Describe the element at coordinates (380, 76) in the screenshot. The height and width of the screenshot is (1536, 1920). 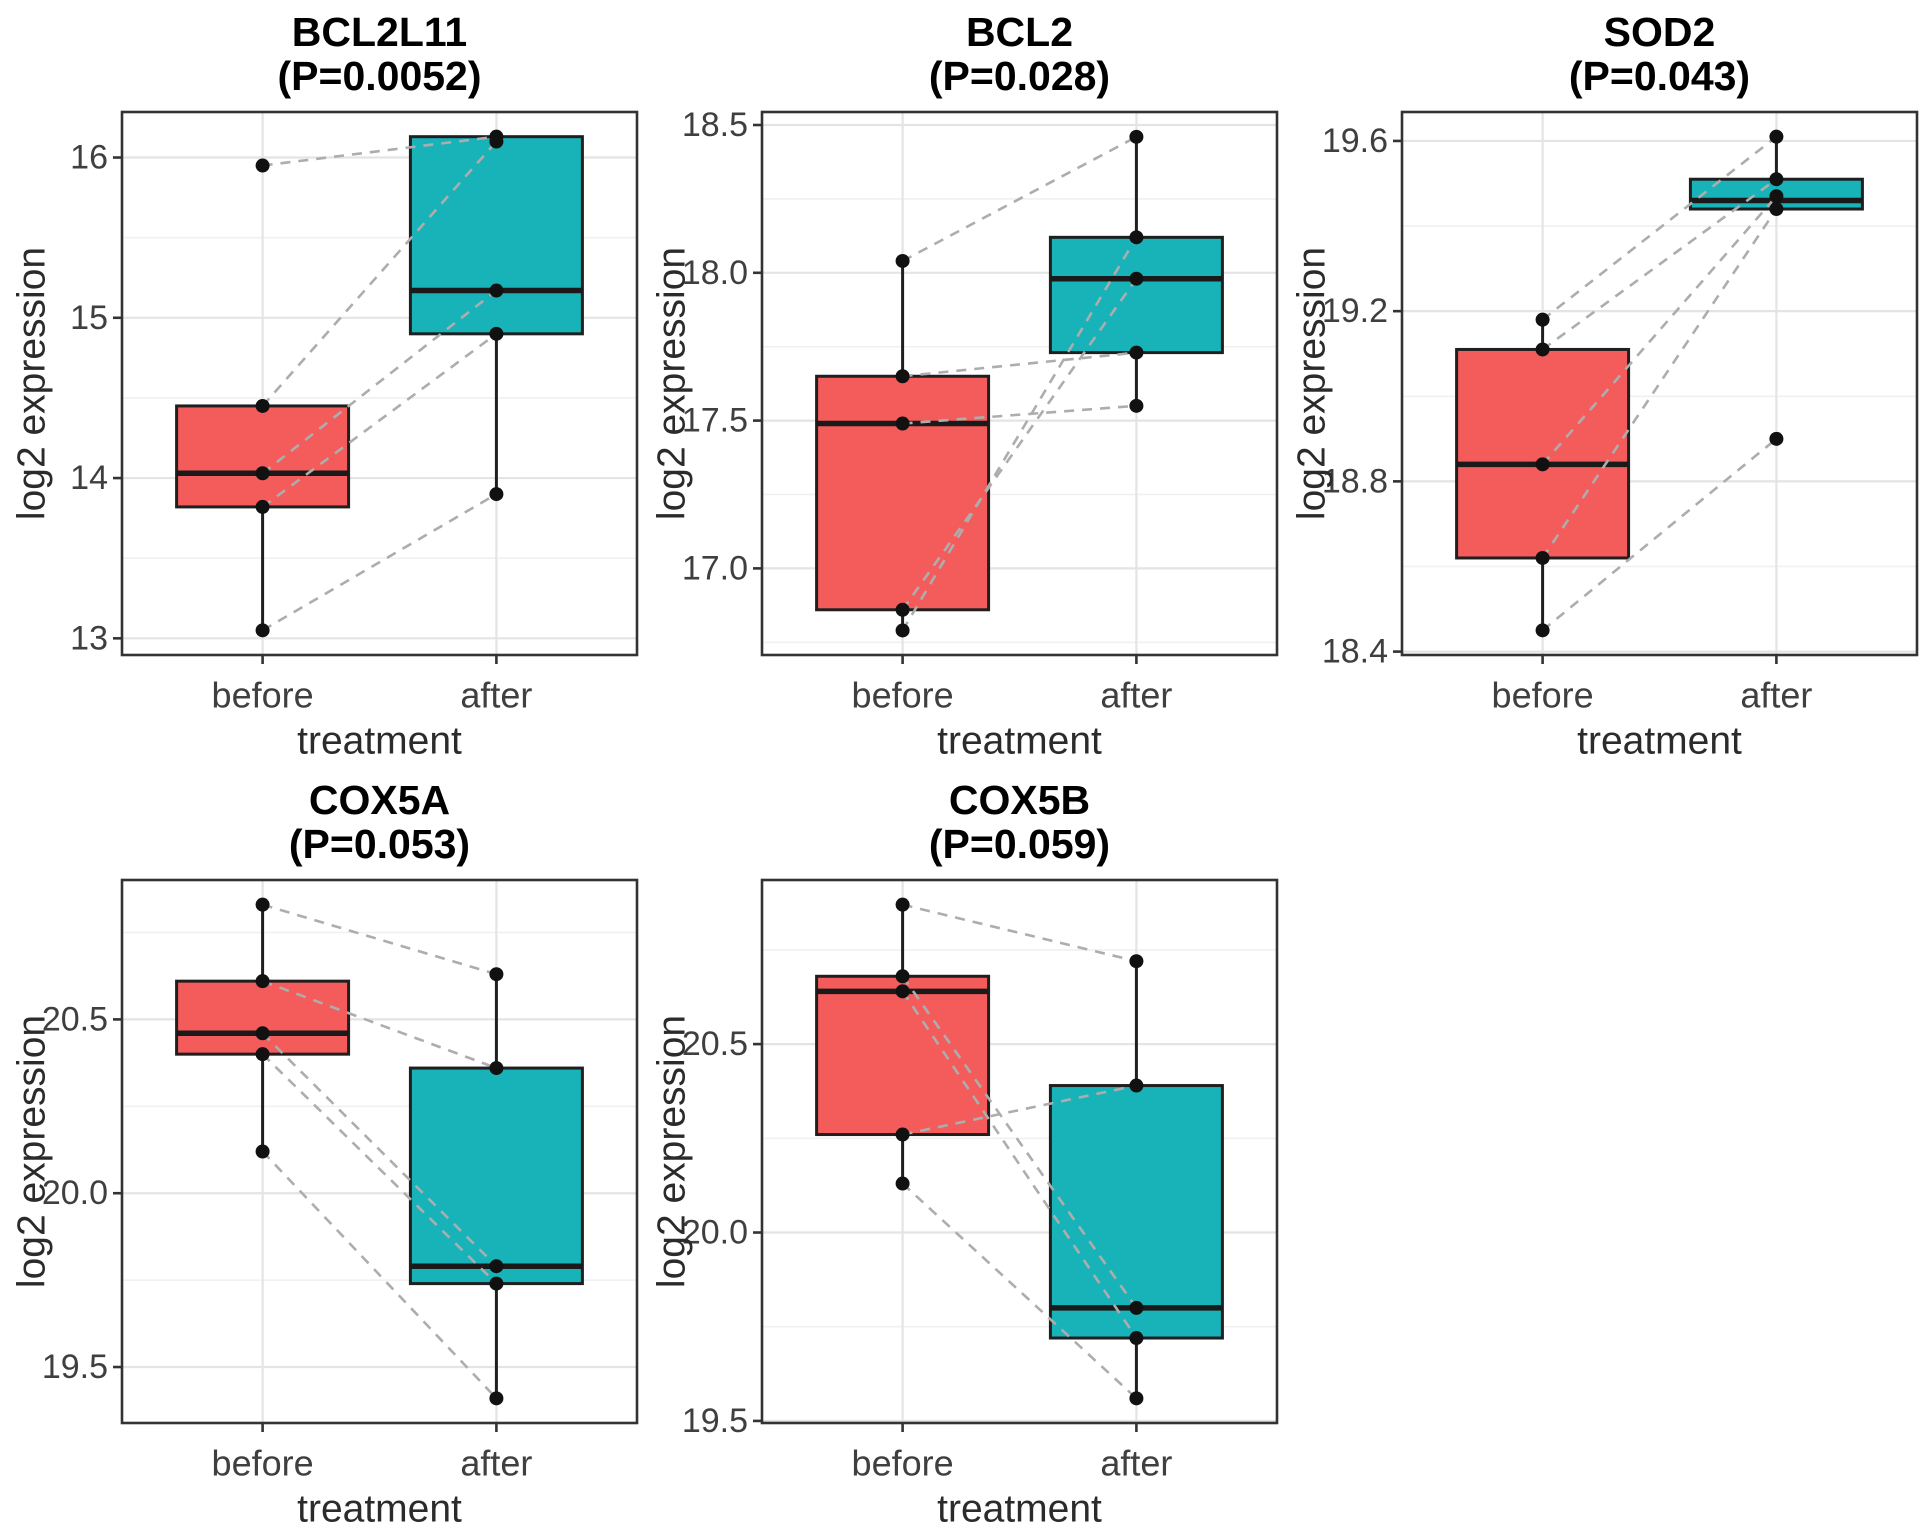
I see `panel-subtitle-pvalue: (P=0.0052)` at that location.